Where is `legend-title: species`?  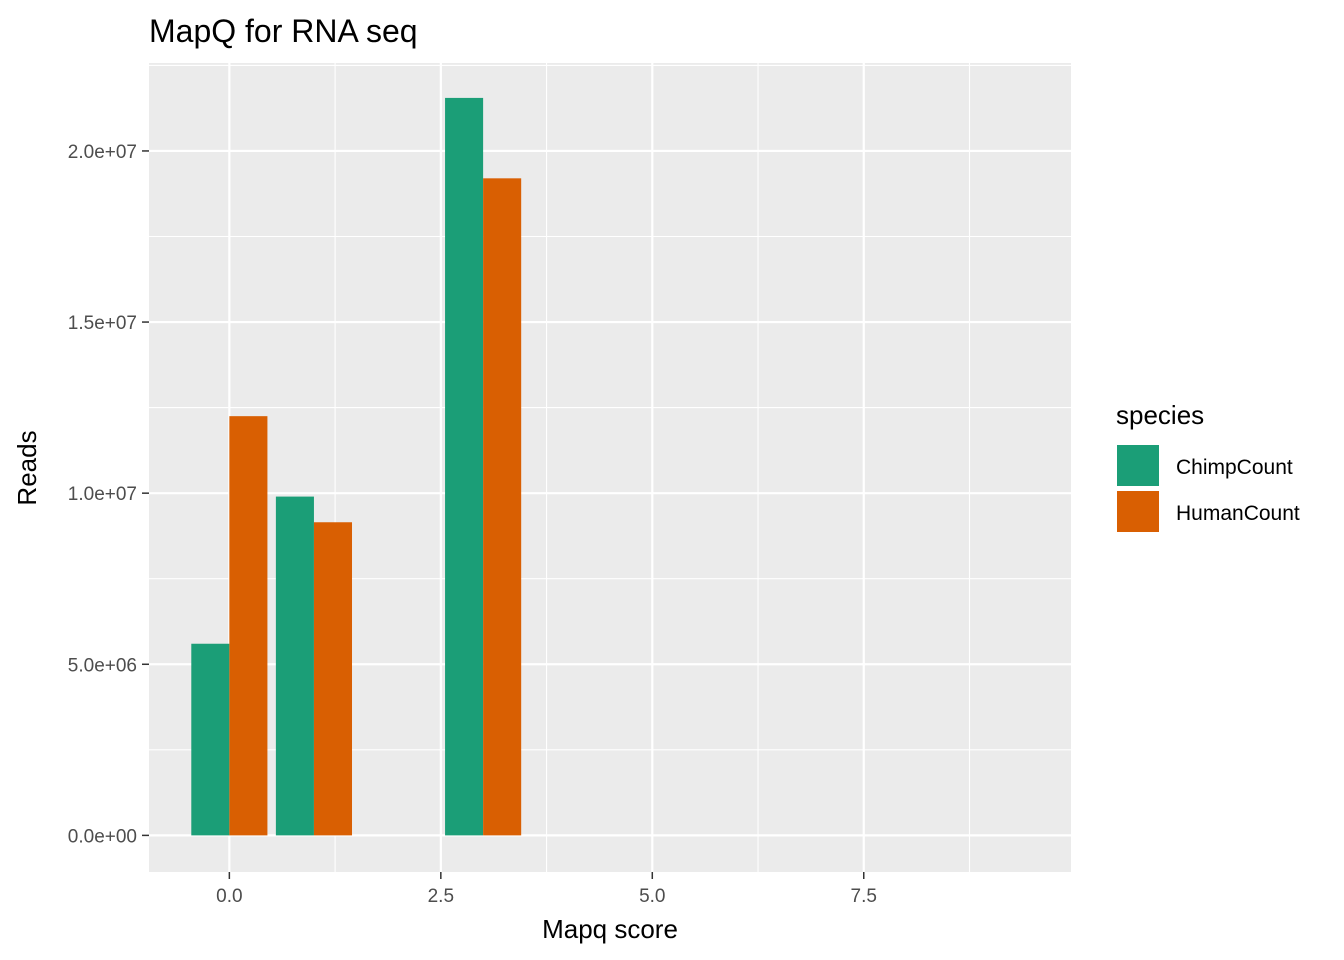
legend-title: species is located at coordinates (1160, 415).